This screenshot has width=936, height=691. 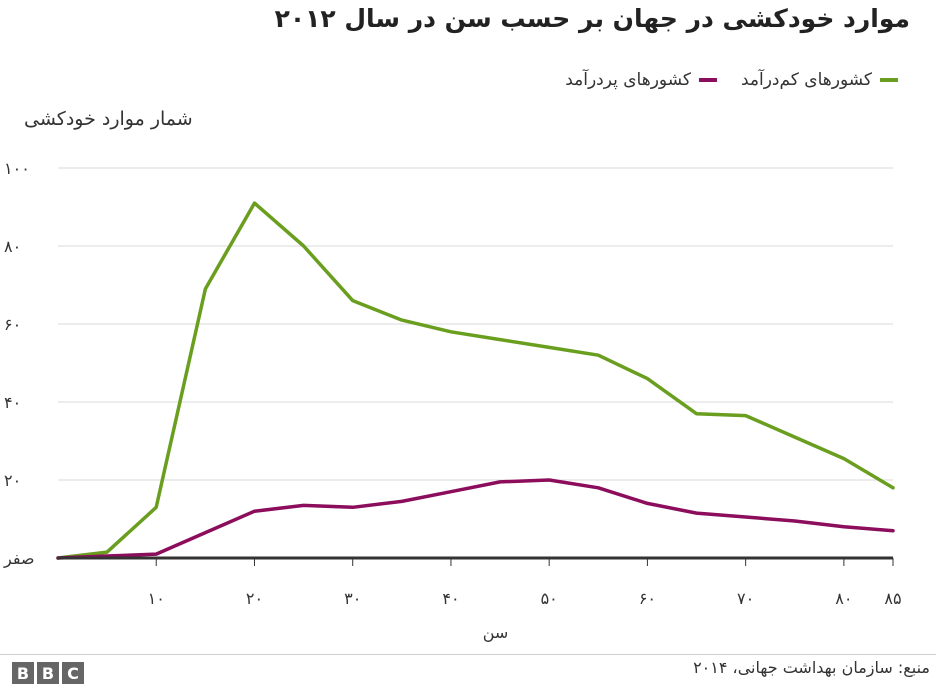 What do you see at coordinates (707, 80) in the screenshot?
I see `legend-swatch-high-income` at bounding box center [707, 80].